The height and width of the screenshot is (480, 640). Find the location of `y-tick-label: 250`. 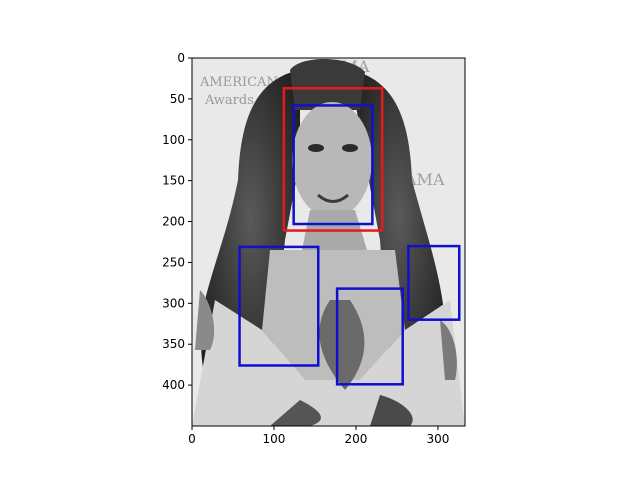

y-tick-label: 250 is located at coordinates (173, 262).